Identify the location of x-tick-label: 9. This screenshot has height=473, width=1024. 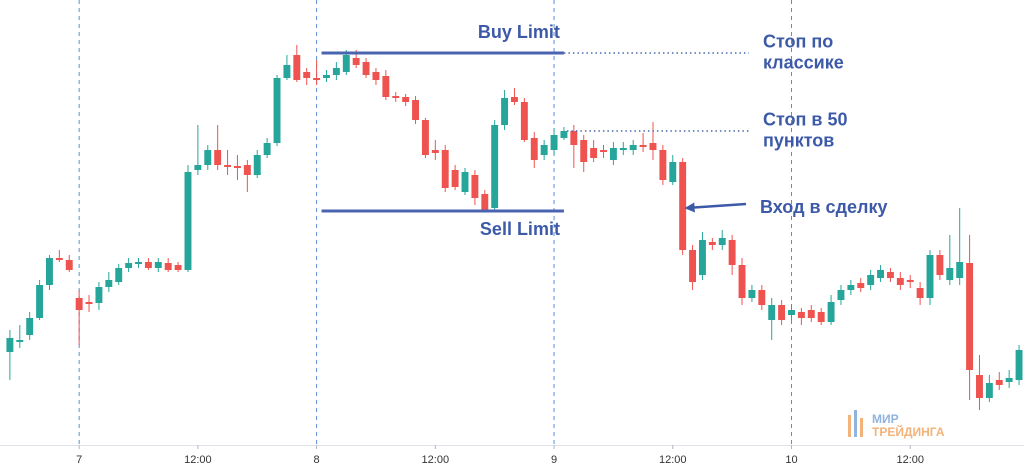
(554, 460).